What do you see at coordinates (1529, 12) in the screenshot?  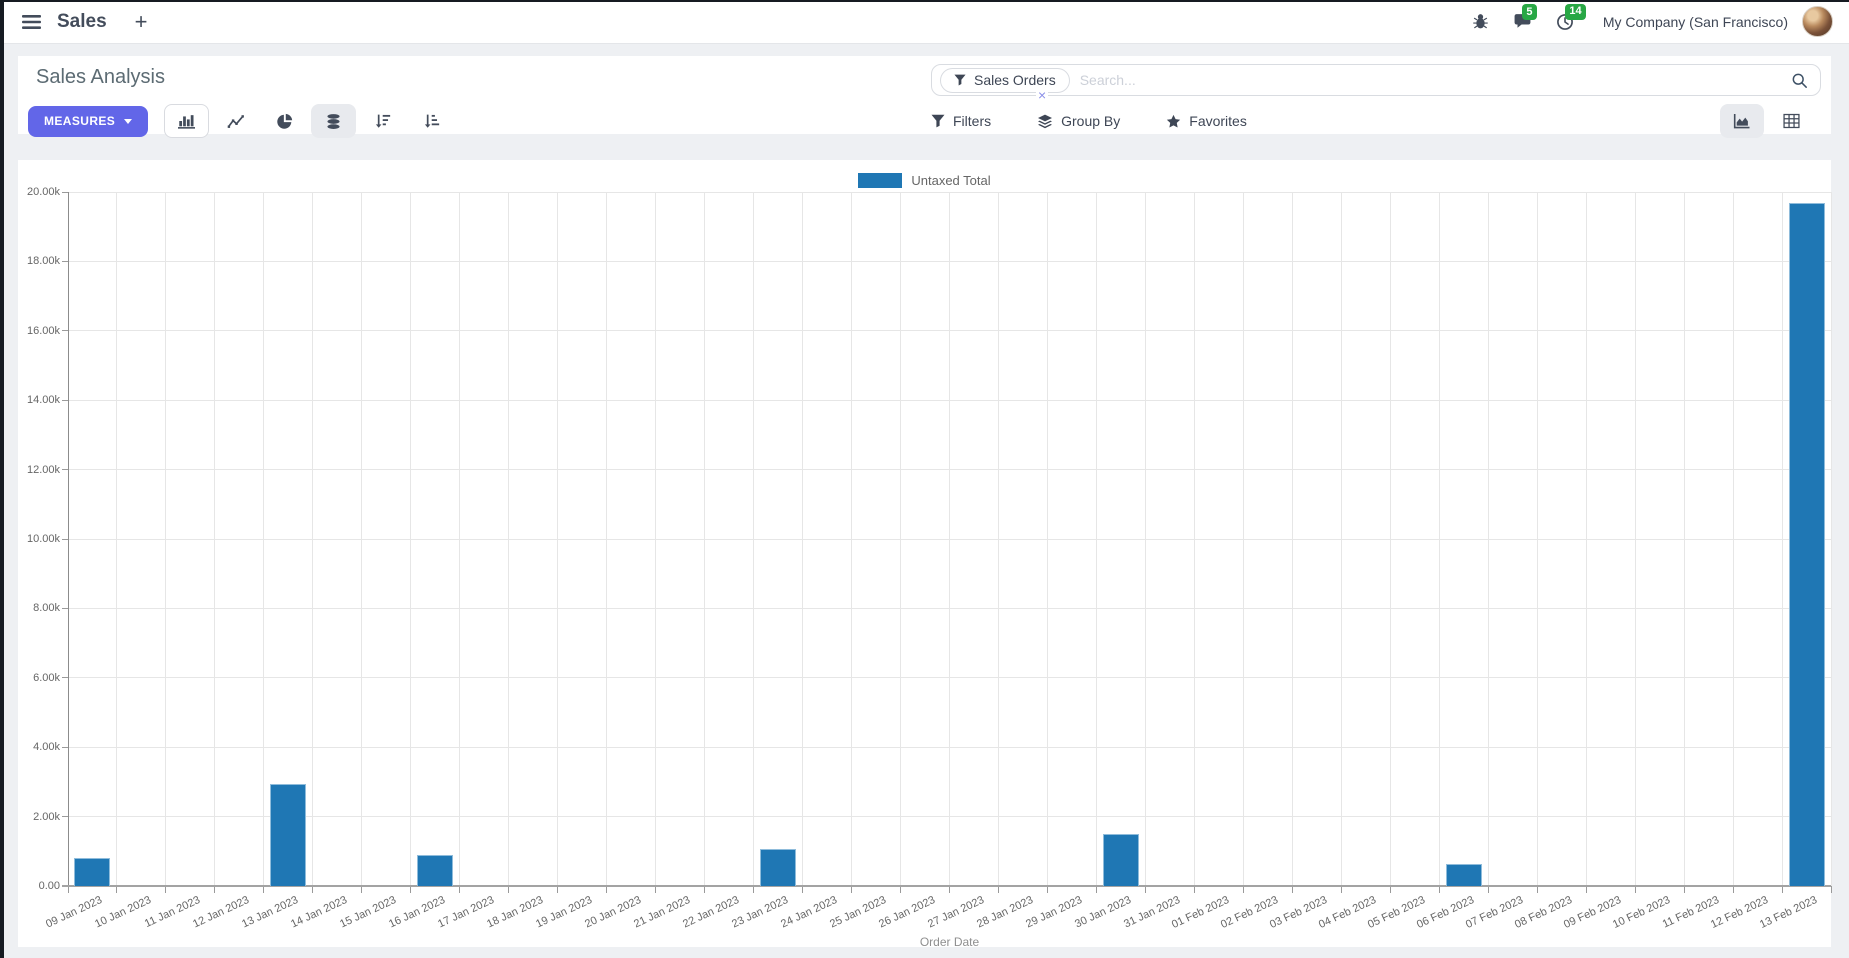 I see `messages-badge: 5` at bounding box center [1529, 12].